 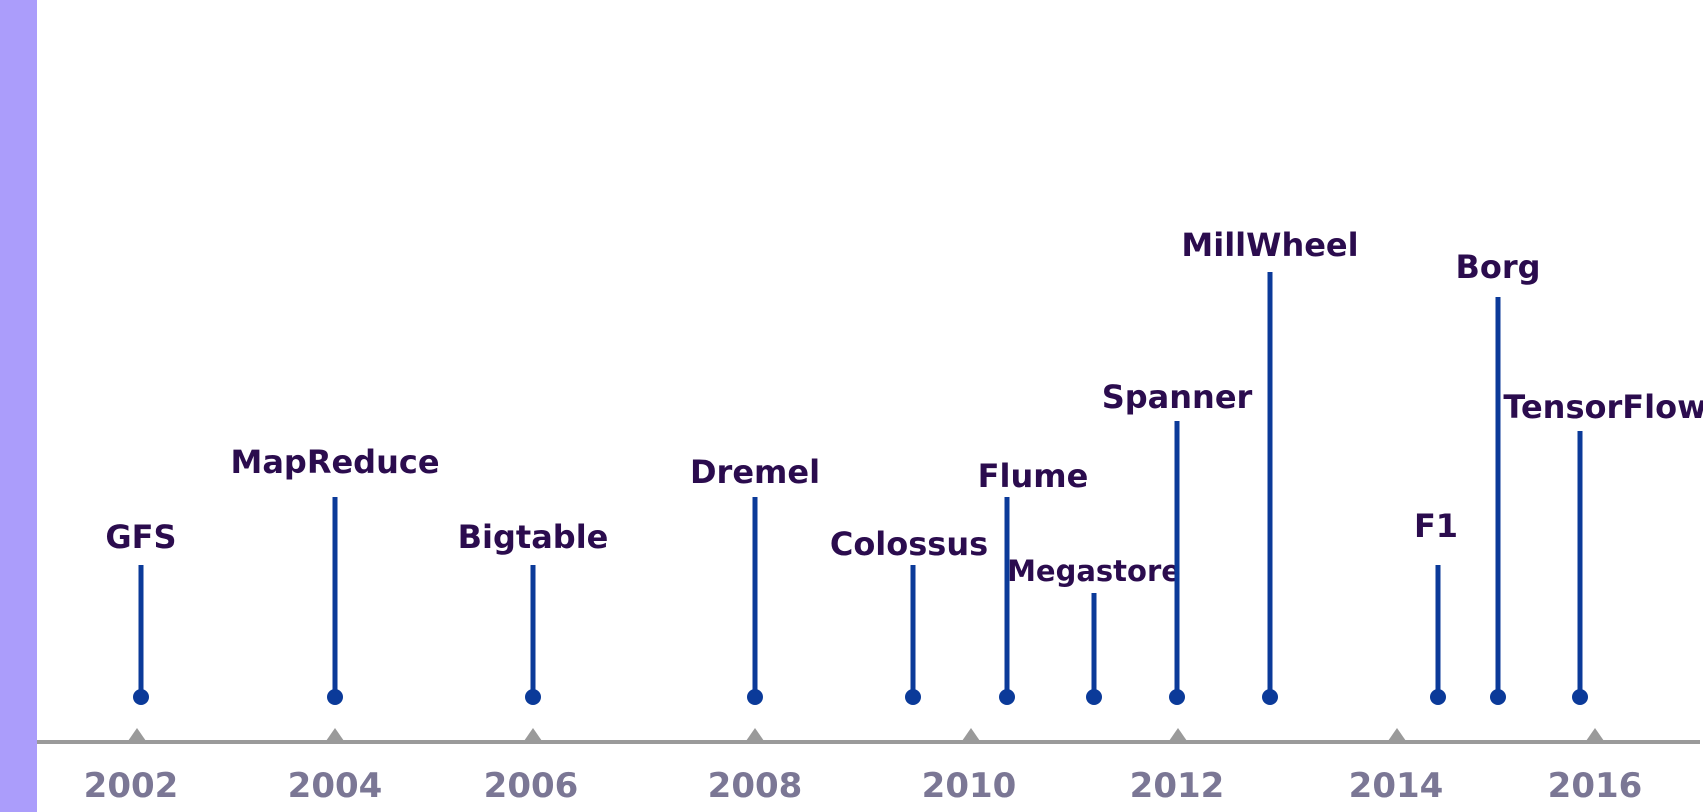 I want to click on event-label-f1: F1, so click(x=1436, y=526).